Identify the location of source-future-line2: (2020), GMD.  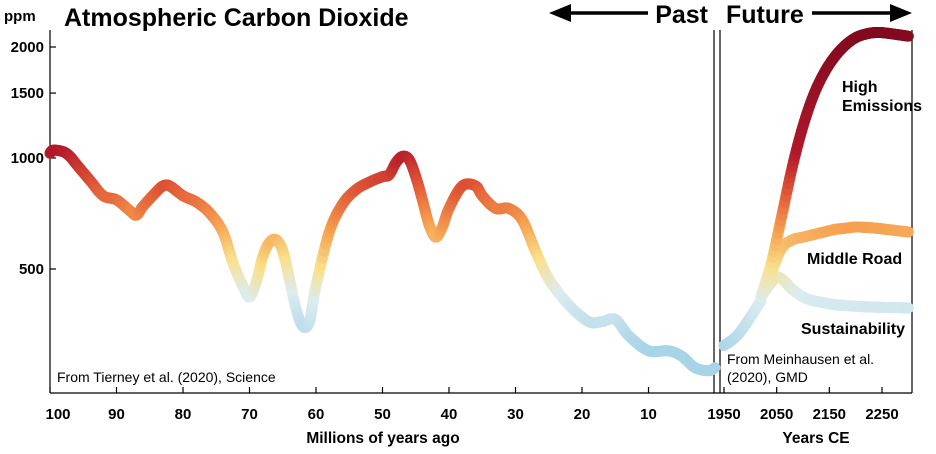
(767, 377).